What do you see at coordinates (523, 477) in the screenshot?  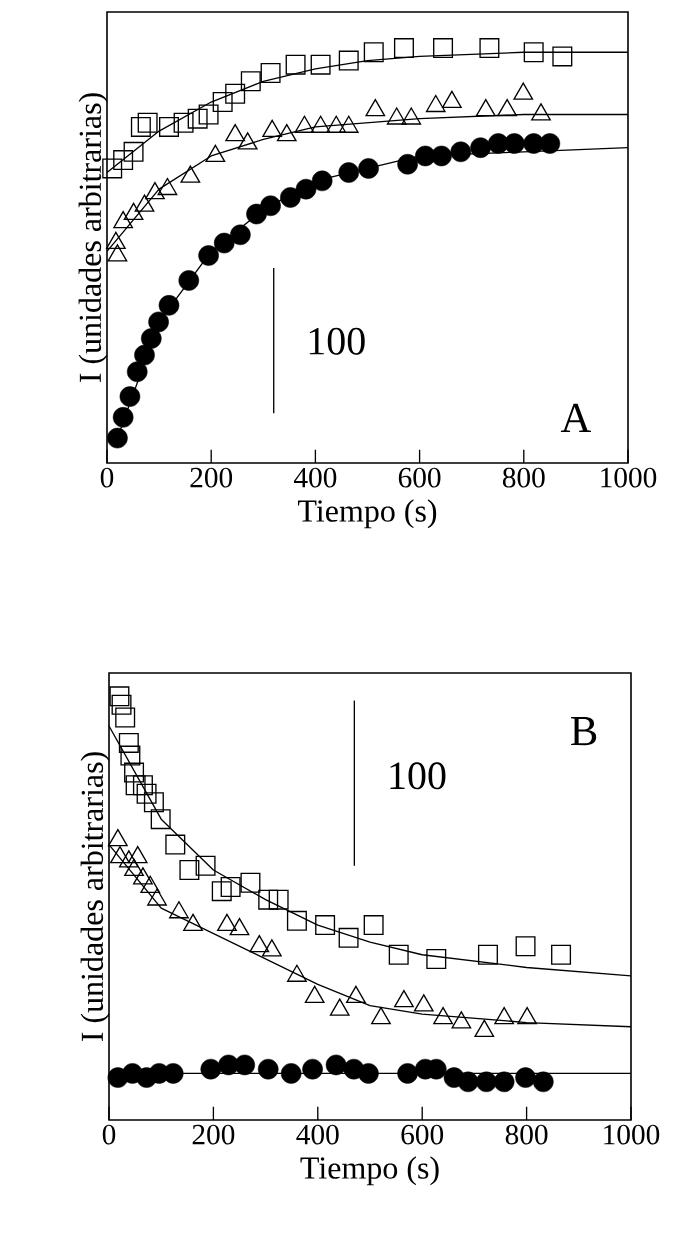 I see `x-tick-label: 800` at bounding box center [523, 477].